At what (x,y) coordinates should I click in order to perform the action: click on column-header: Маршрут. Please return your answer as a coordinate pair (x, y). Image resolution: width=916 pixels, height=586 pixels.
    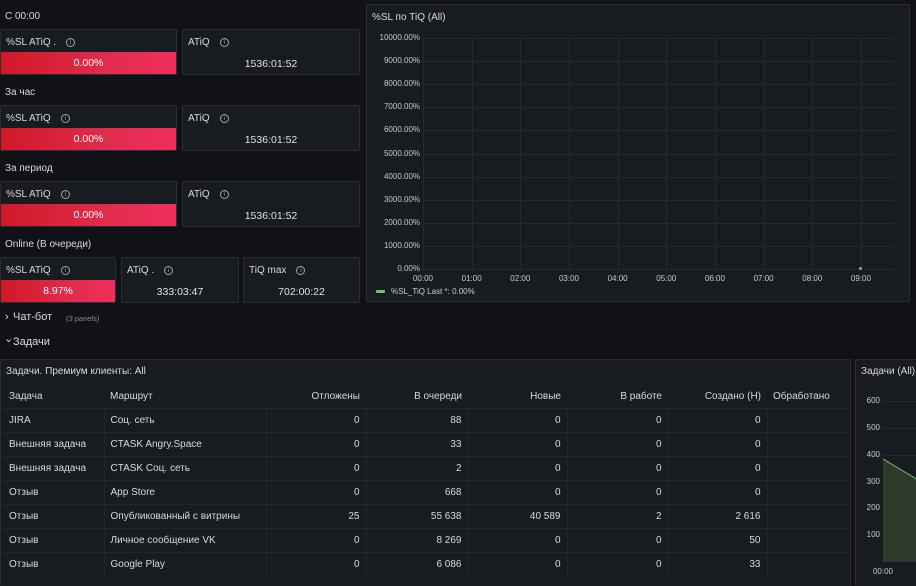
    Looking at the image, I should click on (131, 396).